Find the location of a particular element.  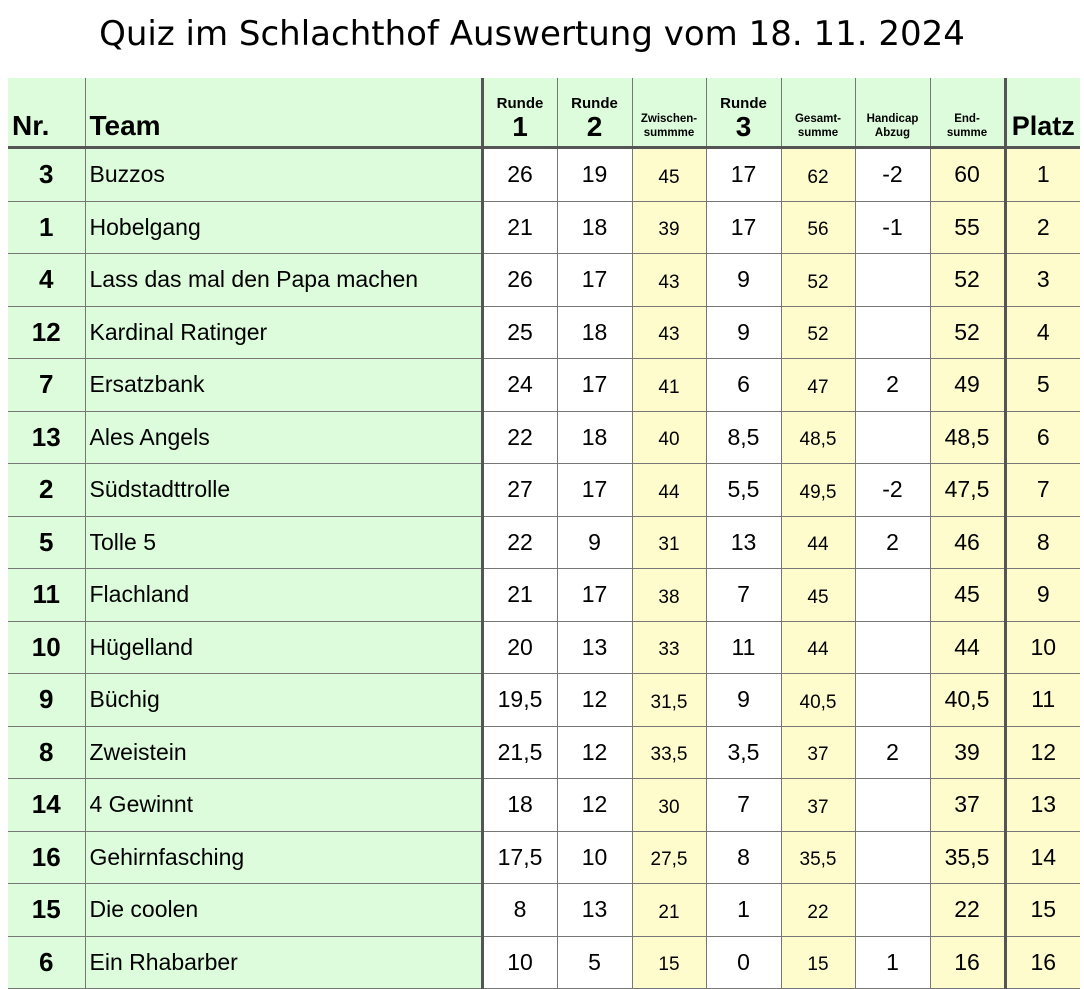

cell-r2: 10 is located at coordinates (594, 857).